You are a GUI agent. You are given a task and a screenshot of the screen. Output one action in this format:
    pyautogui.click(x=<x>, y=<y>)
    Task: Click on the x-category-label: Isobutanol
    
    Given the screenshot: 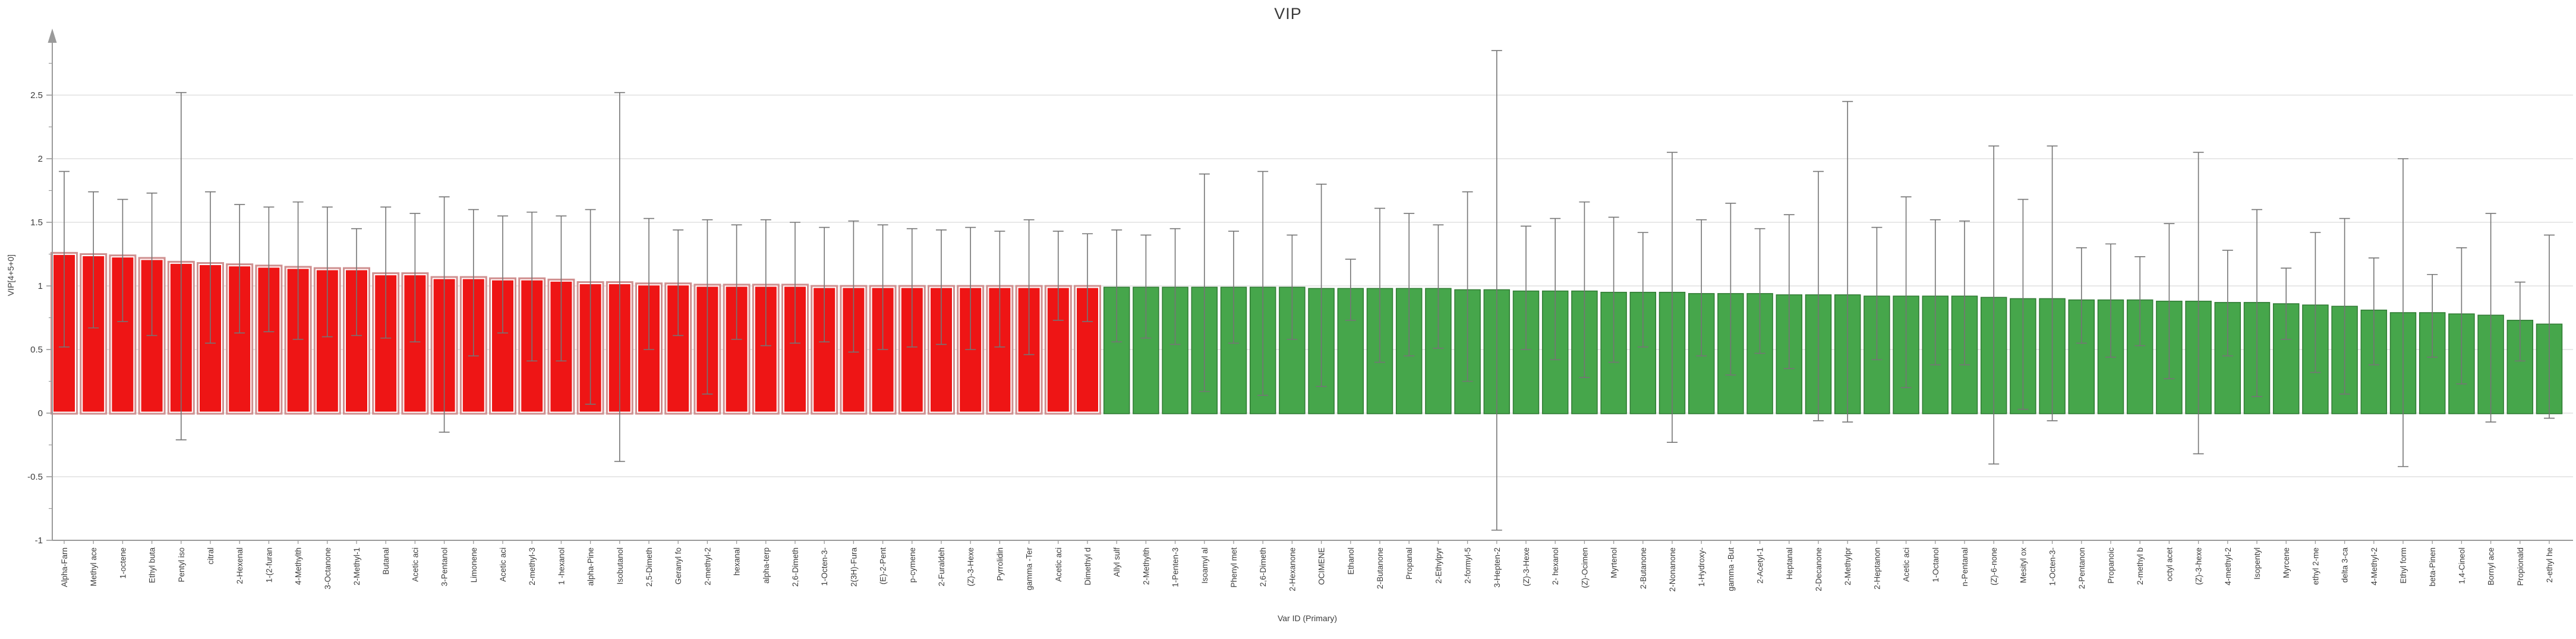 What is the action you would take?
    pyautogui.click(x=620, y=566)
    